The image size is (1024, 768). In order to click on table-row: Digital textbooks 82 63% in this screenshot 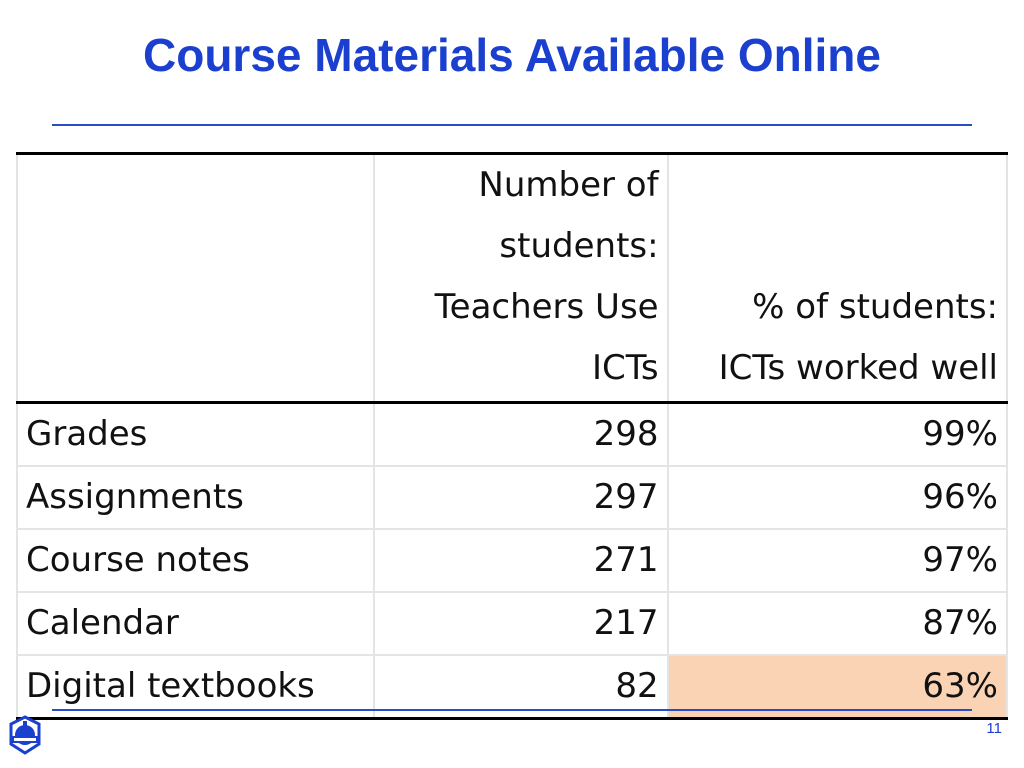, I will do `click(512, 687)`.